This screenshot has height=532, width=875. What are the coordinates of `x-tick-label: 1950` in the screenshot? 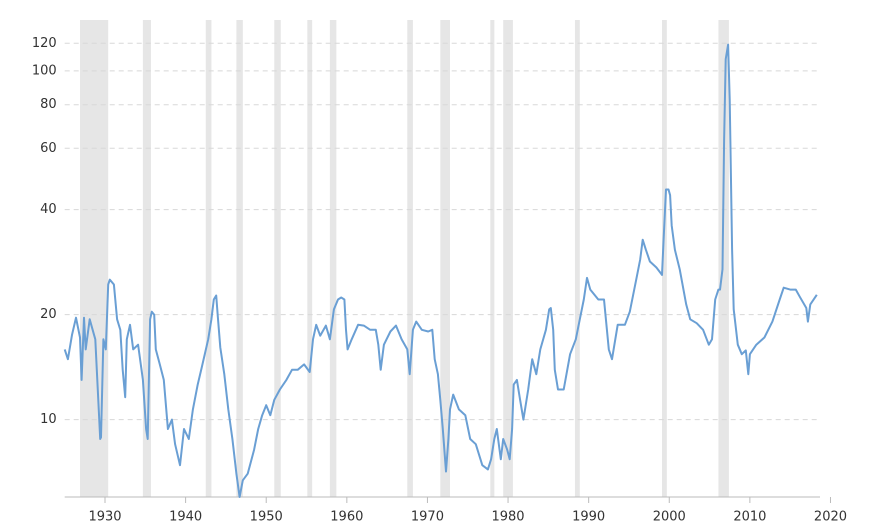 It's located at (266, 517).